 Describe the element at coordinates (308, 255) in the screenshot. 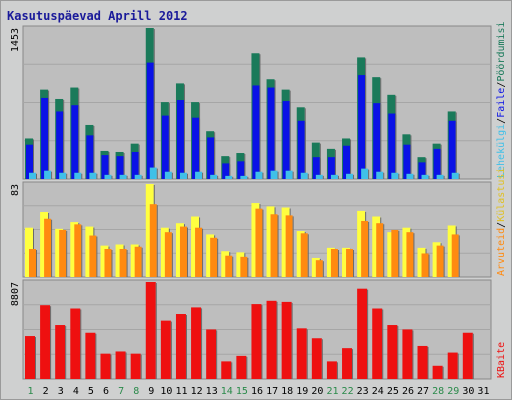

I see `bar-hosts-day-19-shadow` at that location.